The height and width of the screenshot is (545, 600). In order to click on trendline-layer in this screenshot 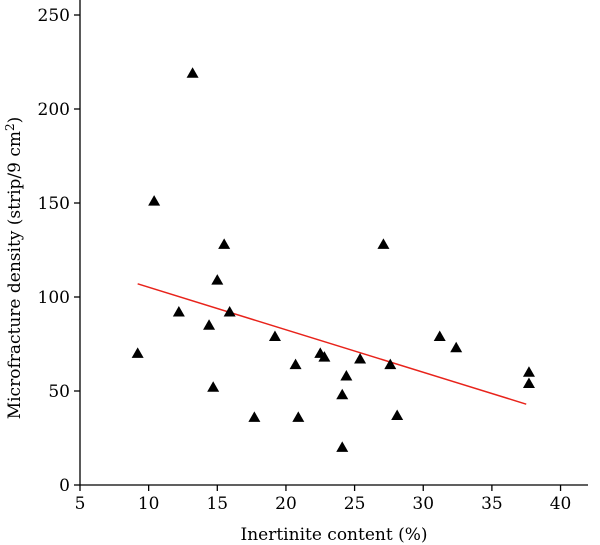, I will do `click(332, 344)`.